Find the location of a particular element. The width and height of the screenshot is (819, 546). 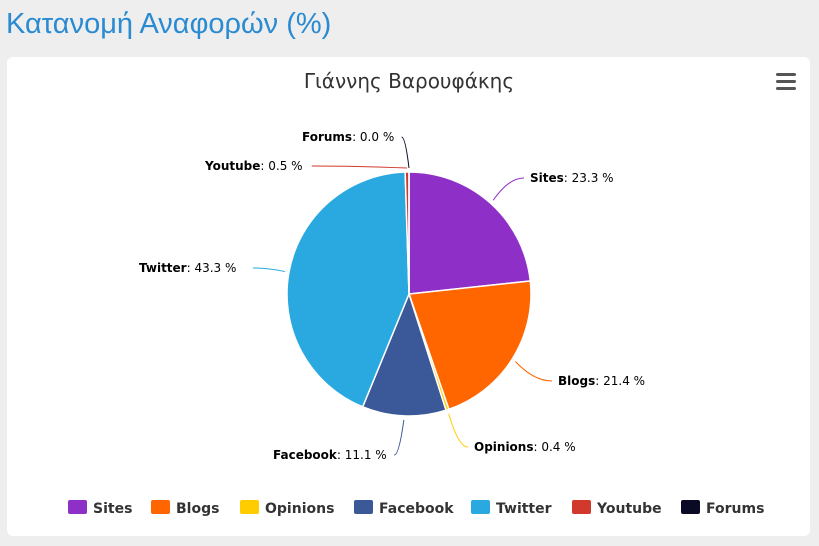

connector-blogs is located at coordinates (534, 371).